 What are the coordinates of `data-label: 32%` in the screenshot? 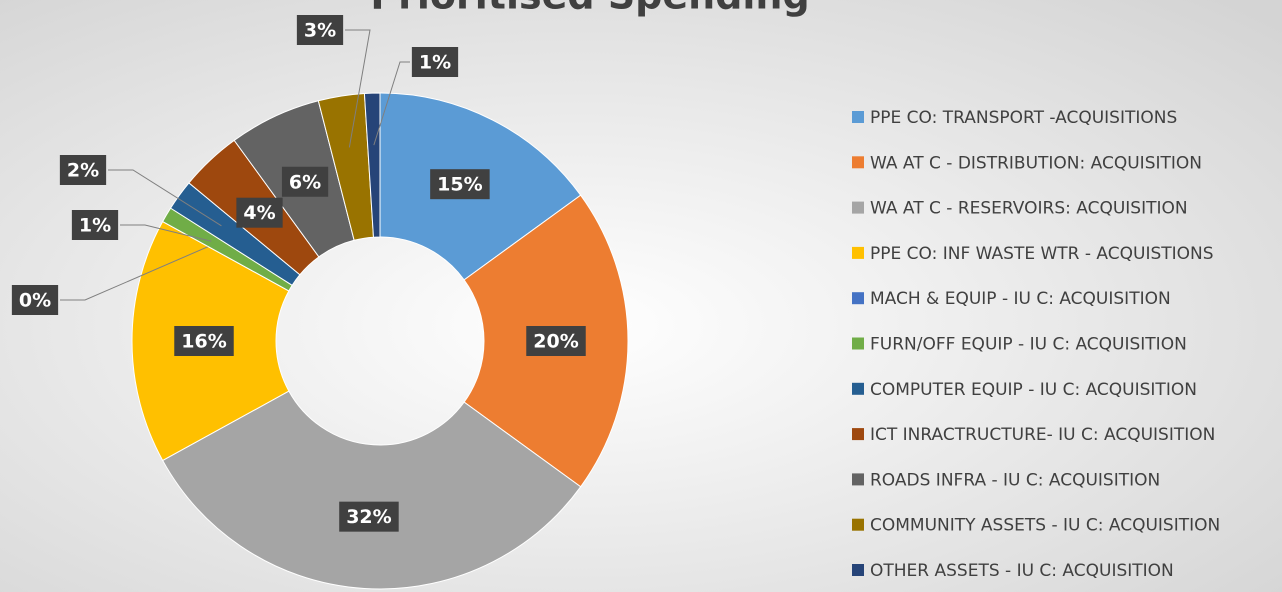 It's located at (369, 516).